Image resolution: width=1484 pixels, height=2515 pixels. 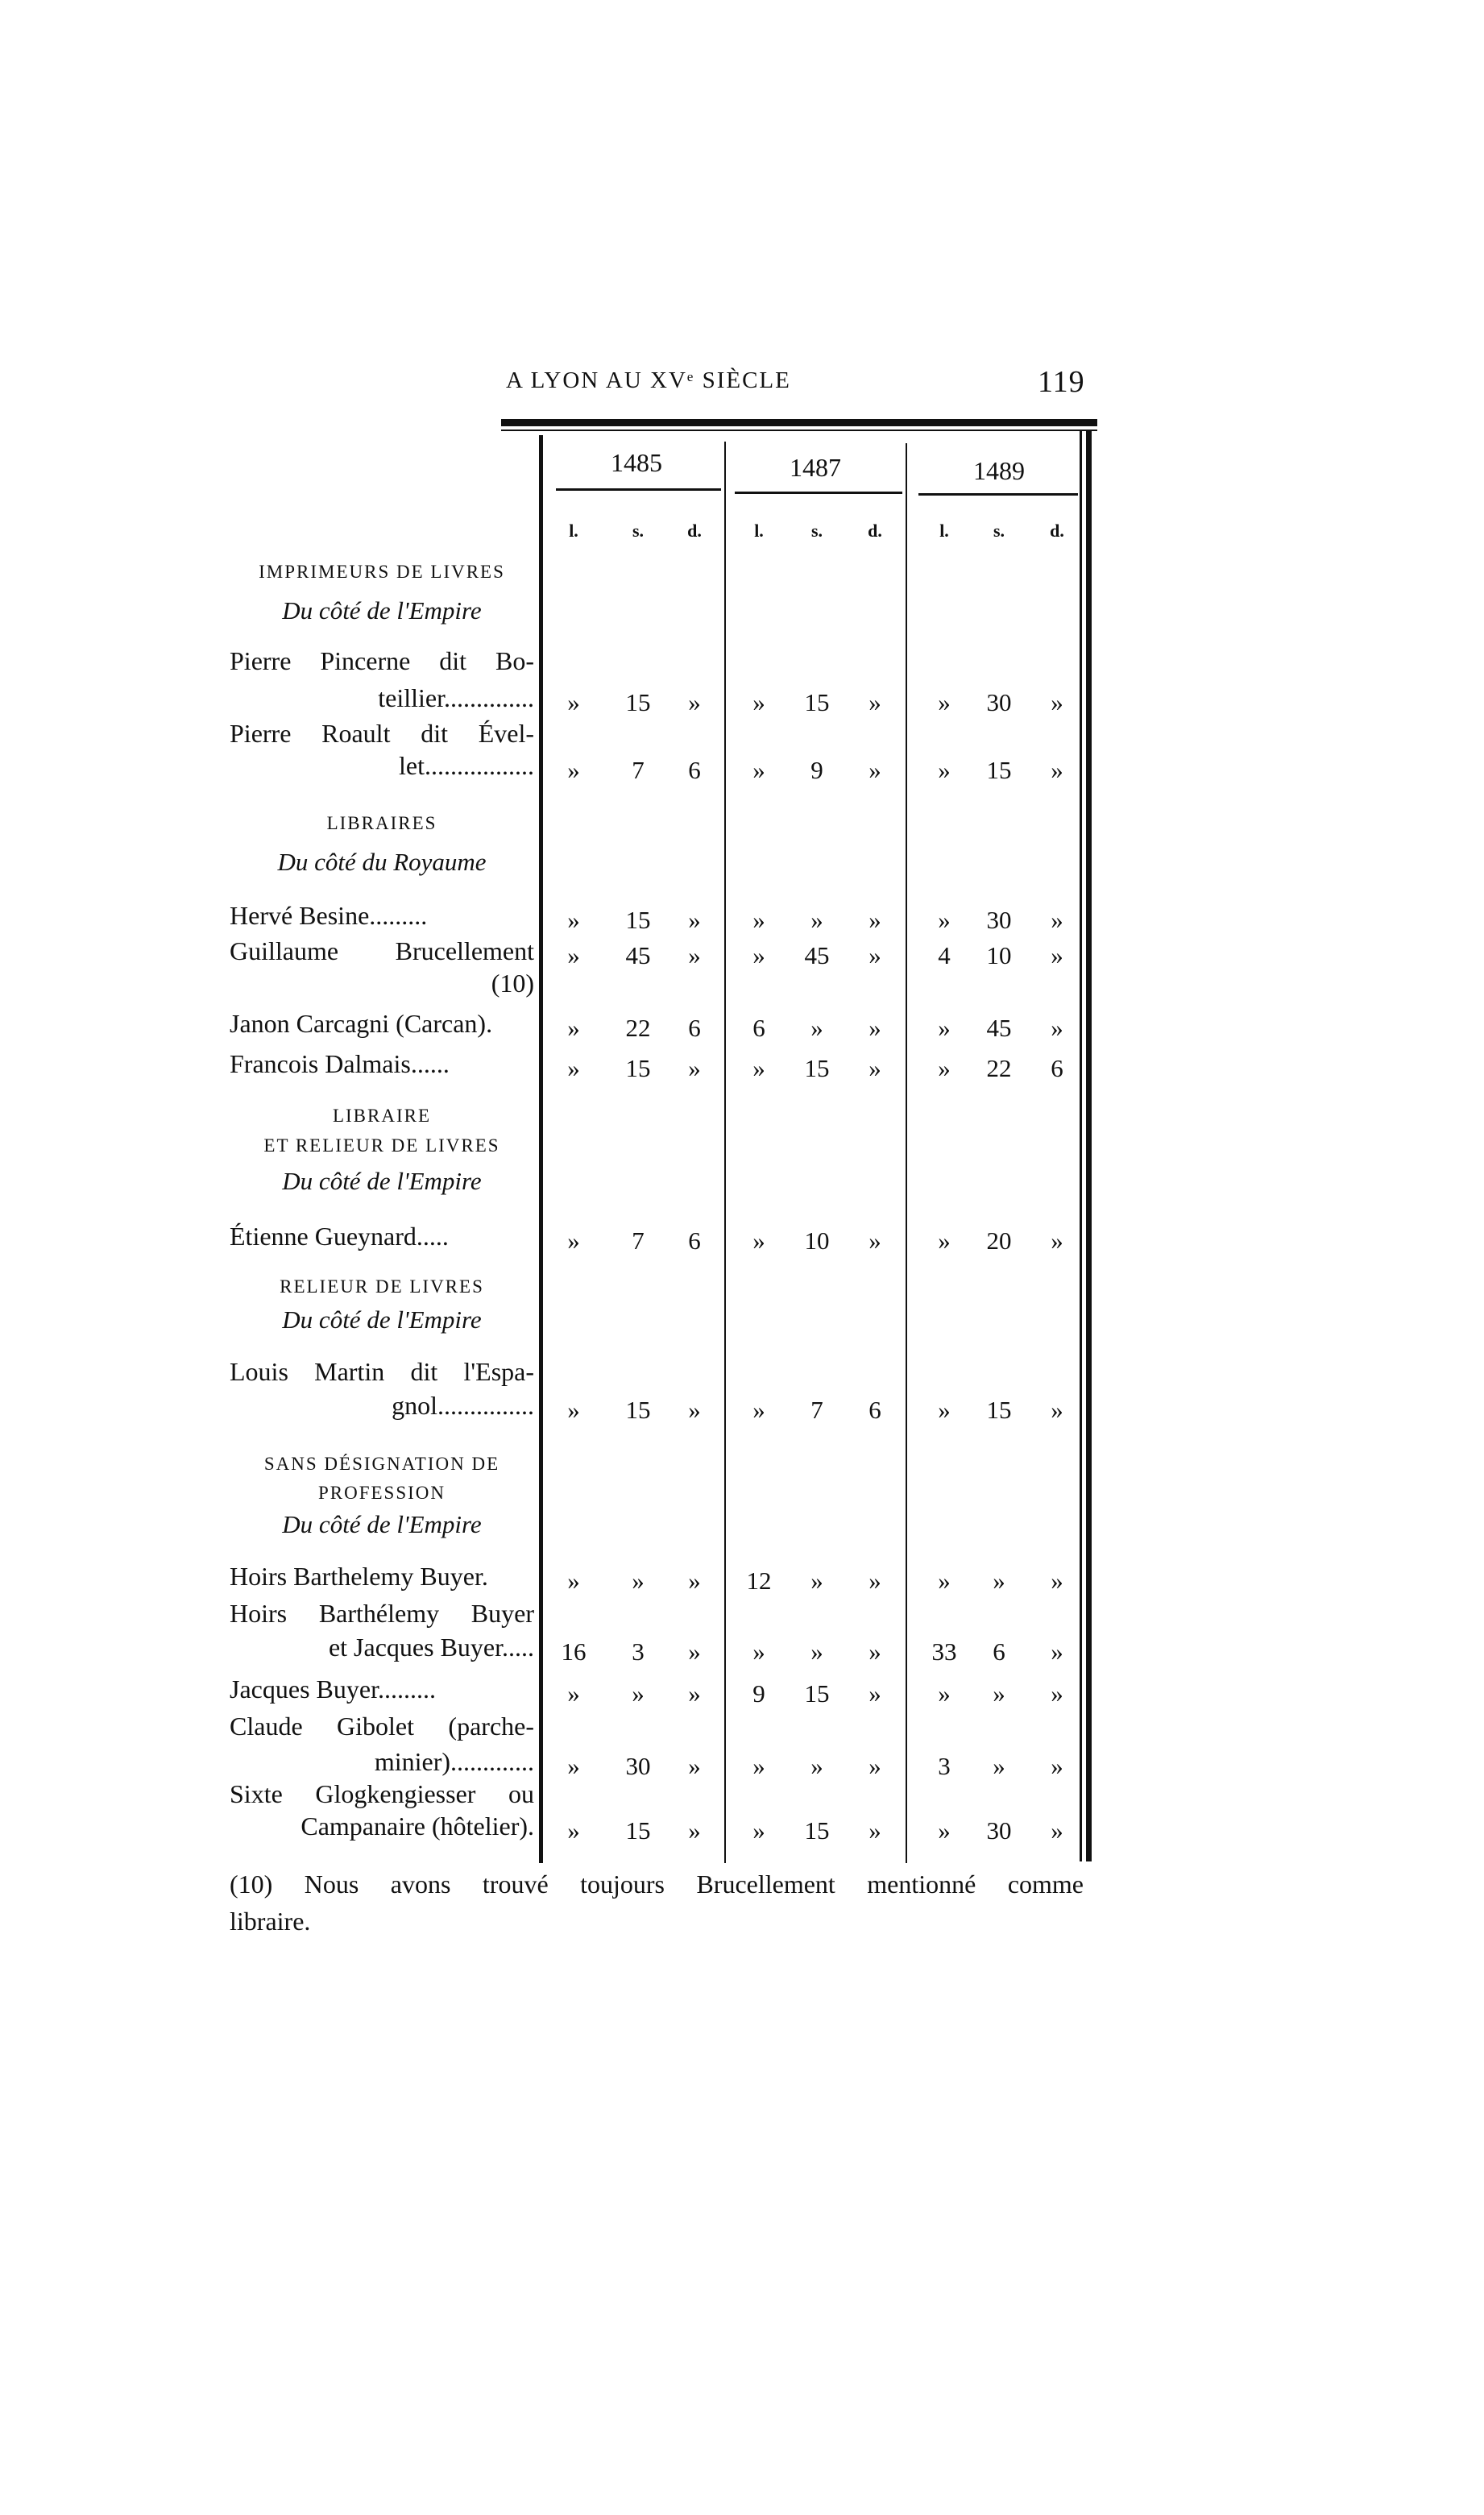 I want to click on section-heading: SANS DÉSIGNATION DE, so click(x=381, y=1464).